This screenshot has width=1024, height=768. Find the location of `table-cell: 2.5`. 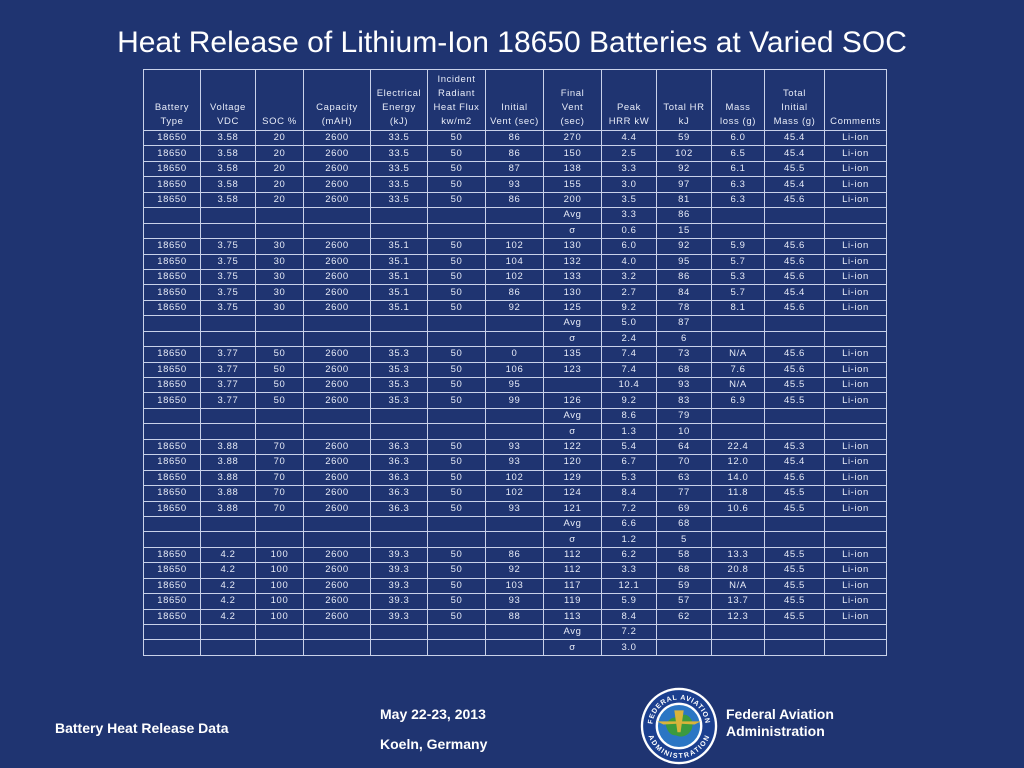

table-cell: 2.5 is located at coordinates (629, 153).